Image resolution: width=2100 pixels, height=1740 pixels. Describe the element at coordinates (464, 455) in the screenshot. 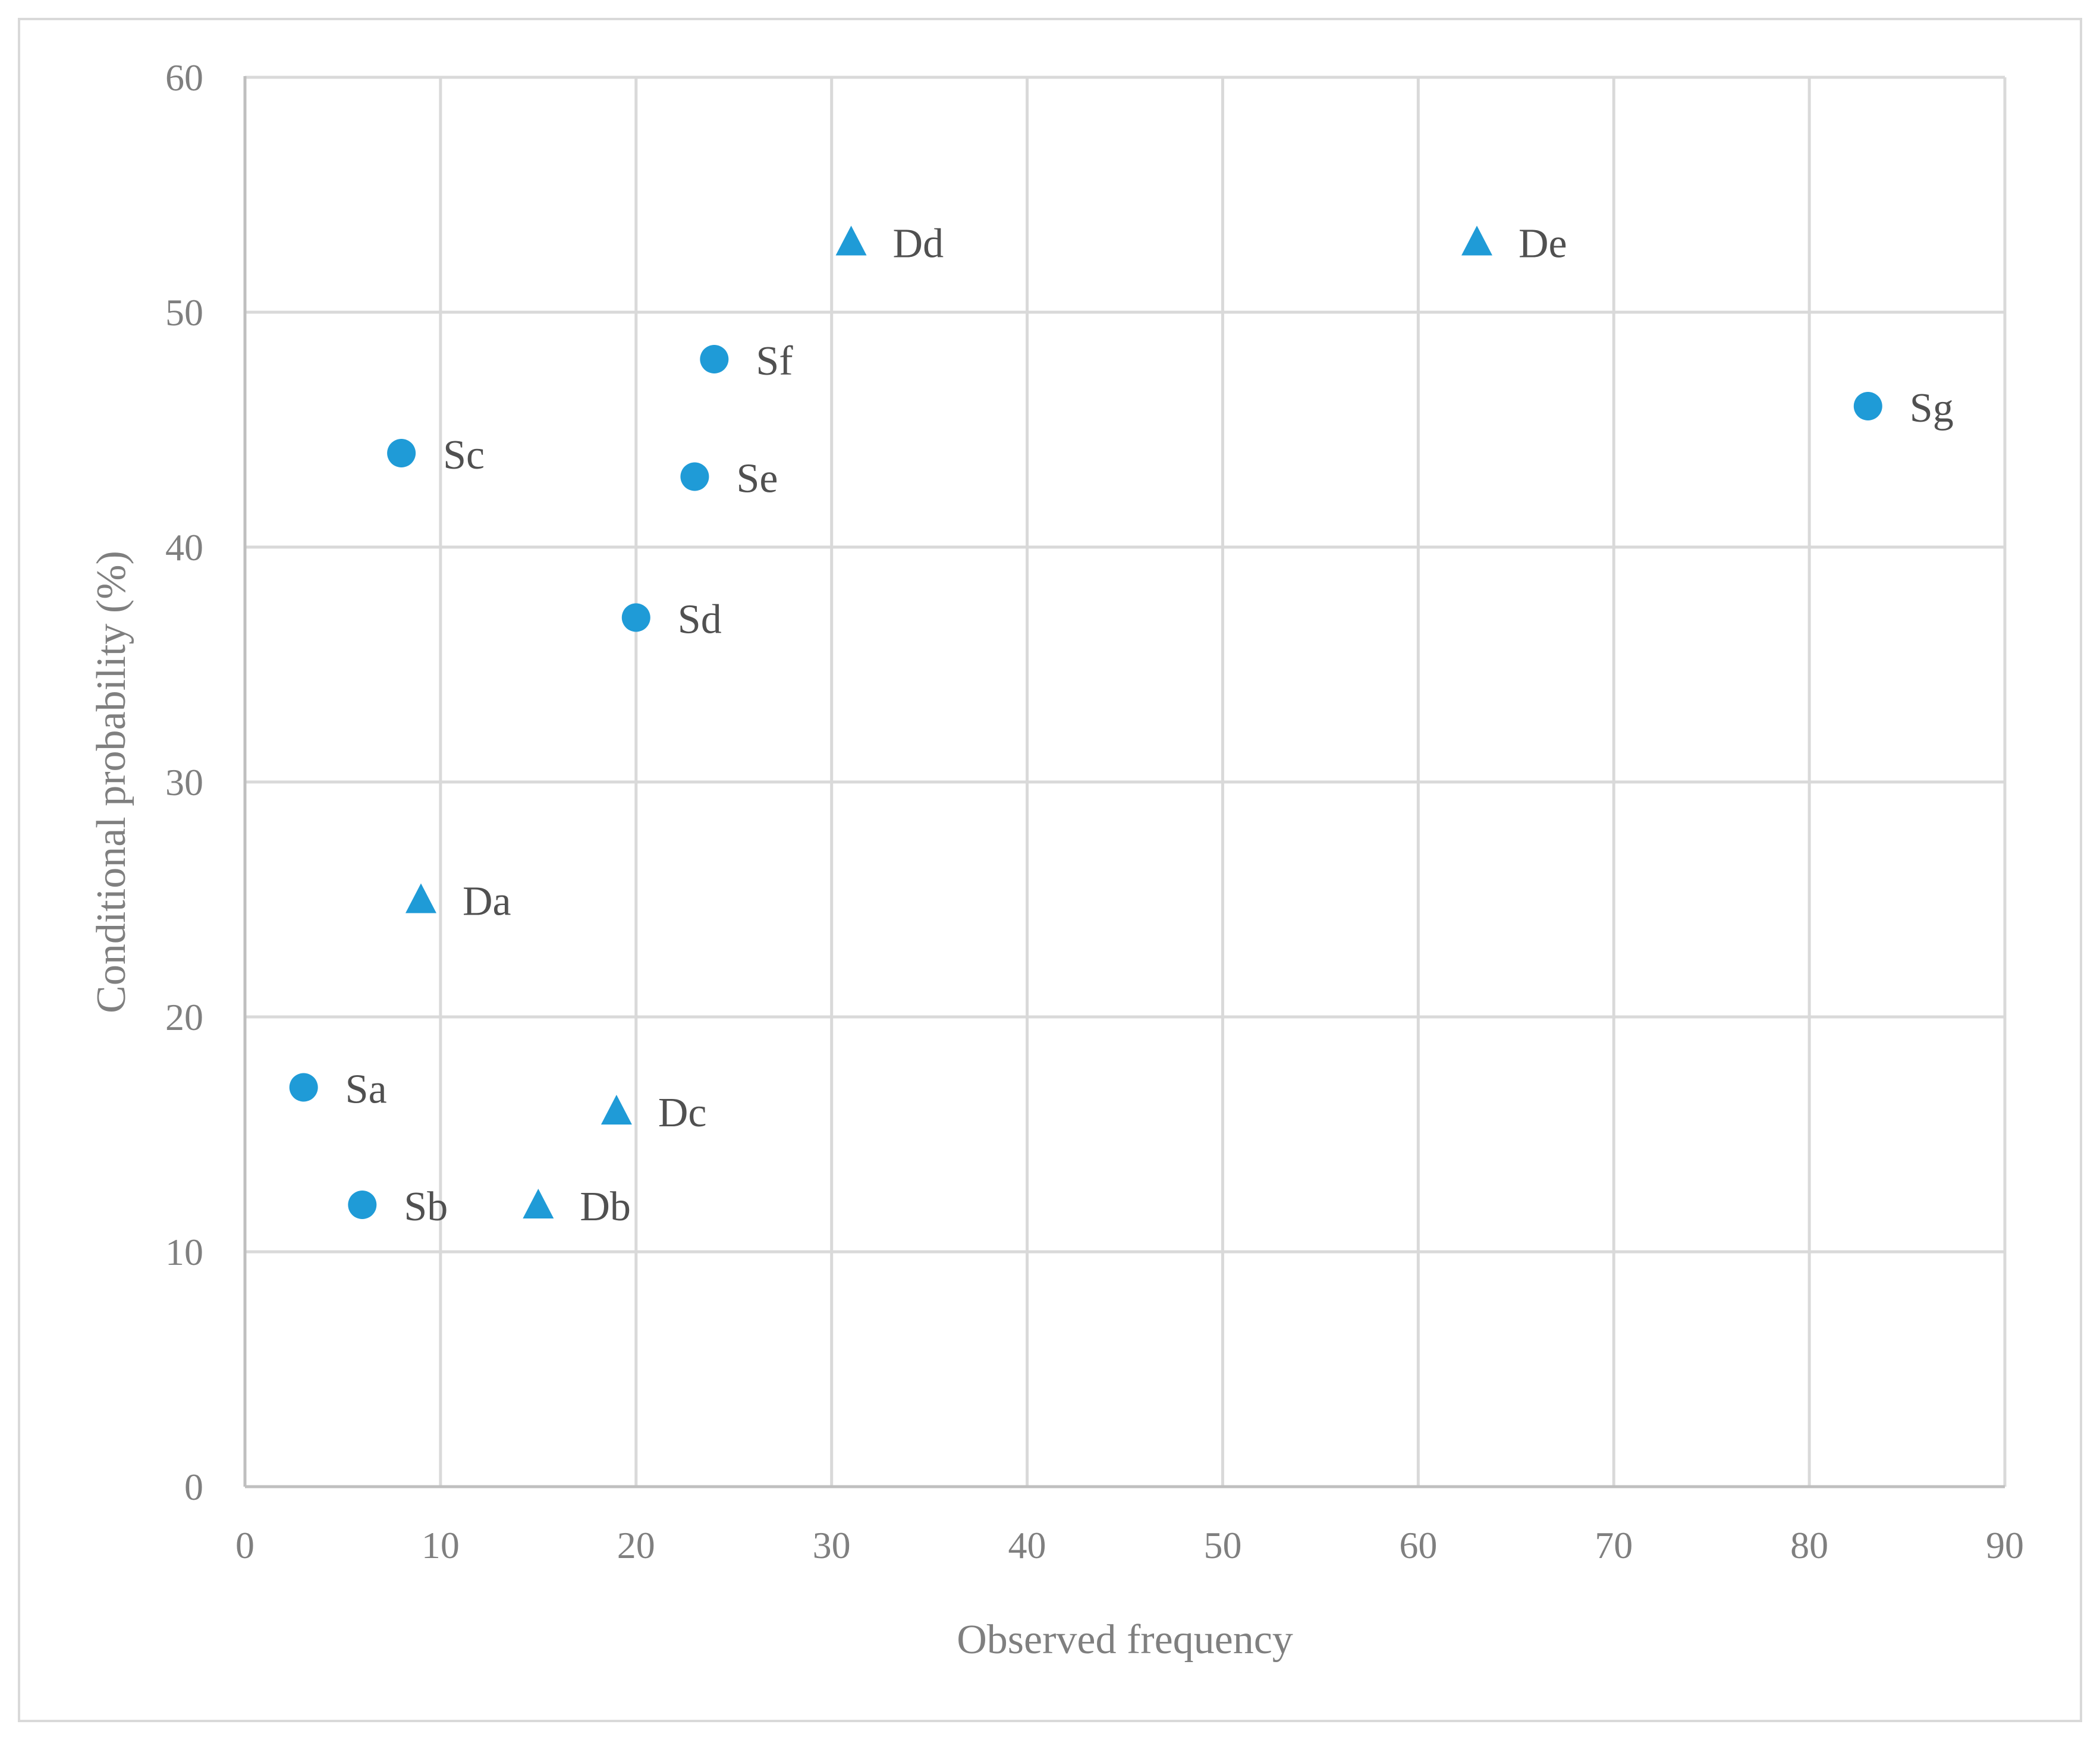

I see `point-label-Sc: Sc` at that location.